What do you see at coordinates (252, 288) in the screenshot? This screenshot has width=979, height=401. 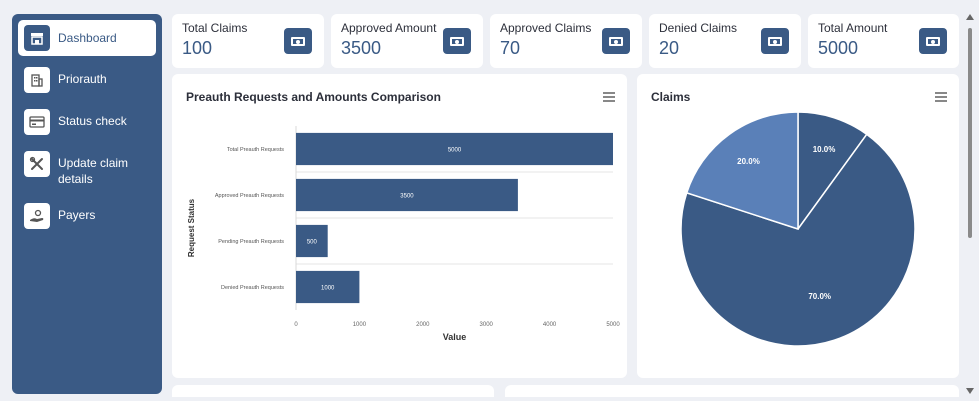 I see `y-tick-label: Denied Preauth Requests` at bounding box center [252, 288].